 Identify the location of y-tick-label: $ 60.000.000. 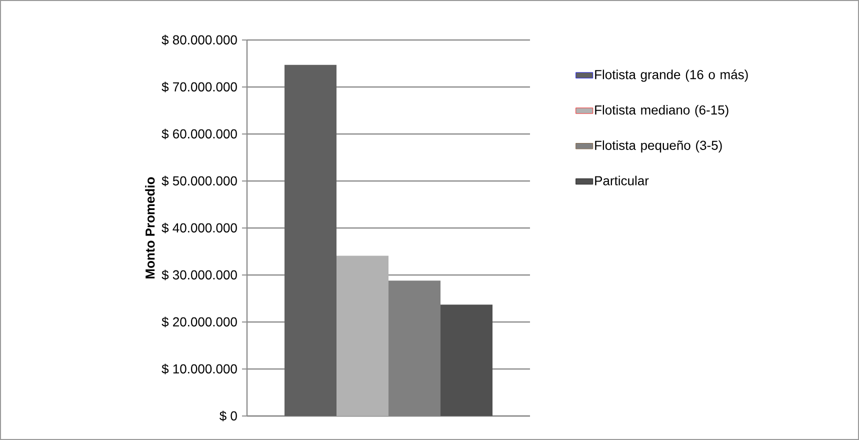
(199, 134).